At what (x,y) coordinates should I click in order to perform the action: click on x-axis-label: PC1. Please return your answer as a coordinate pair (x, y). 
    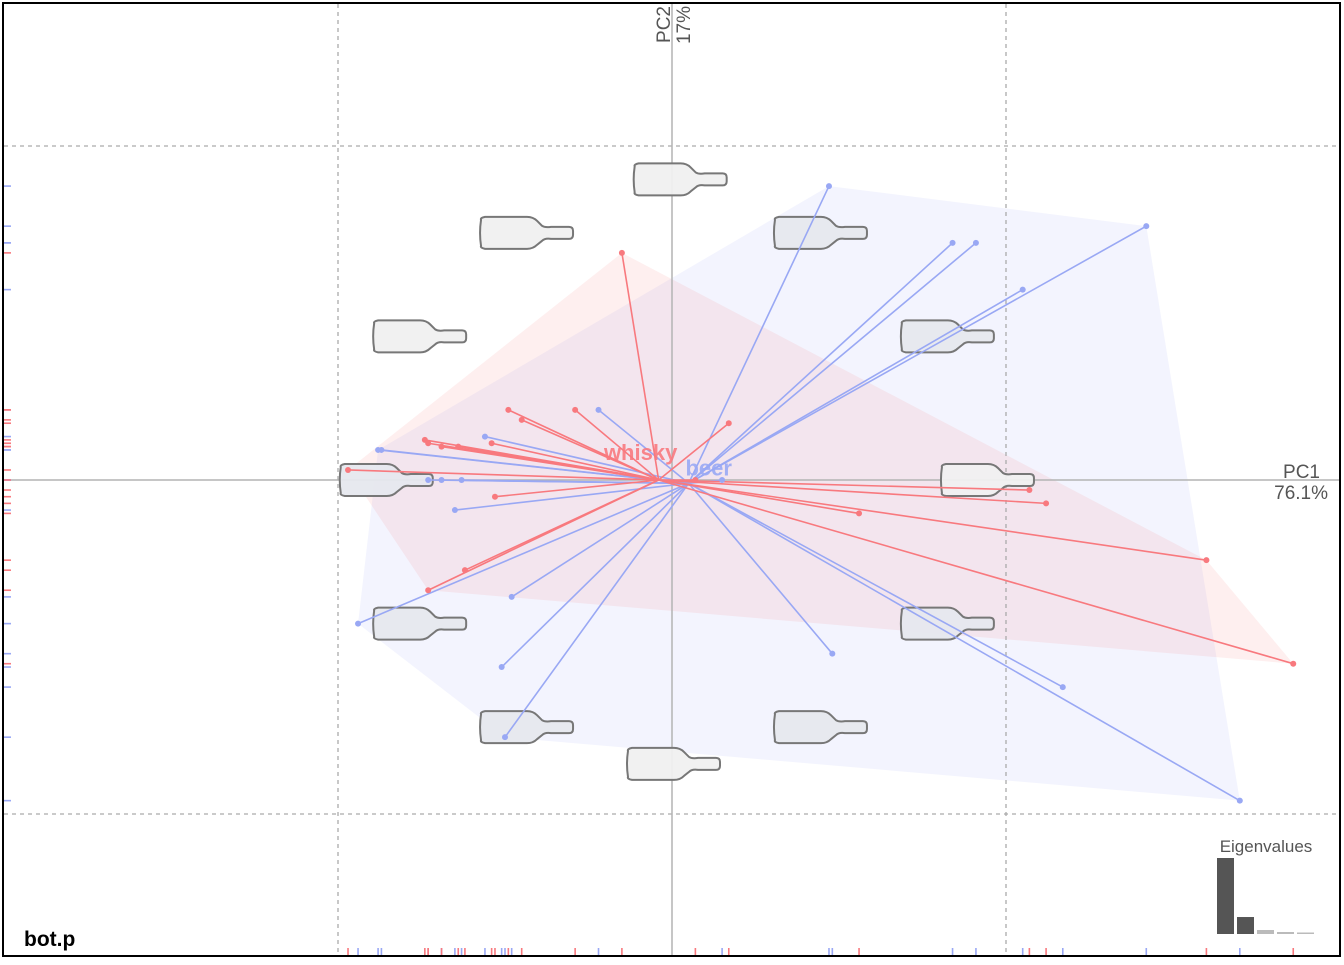
    Looking at the image, I should click on (1301, 472).